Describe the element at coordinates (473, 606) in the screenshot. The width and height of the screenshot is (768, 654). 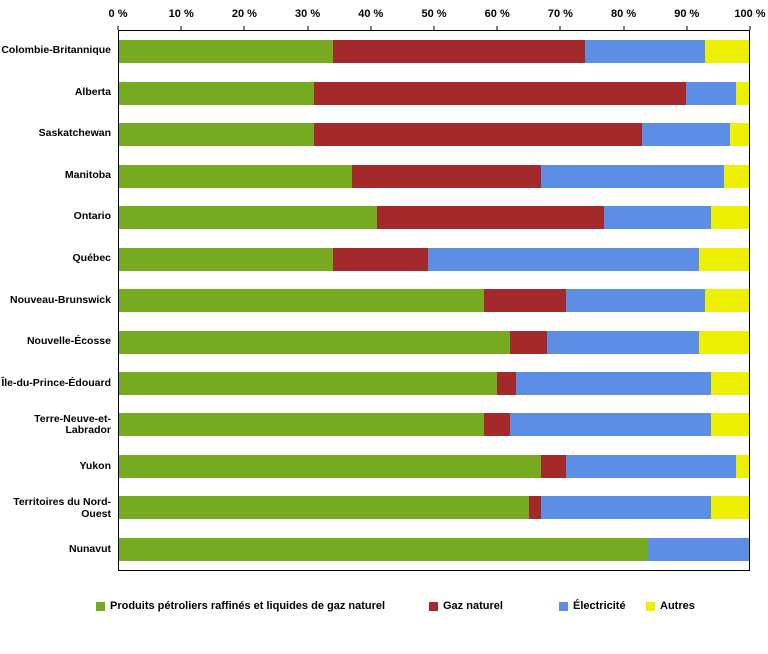
I see `legend-label: Gaz naturel` at that location.